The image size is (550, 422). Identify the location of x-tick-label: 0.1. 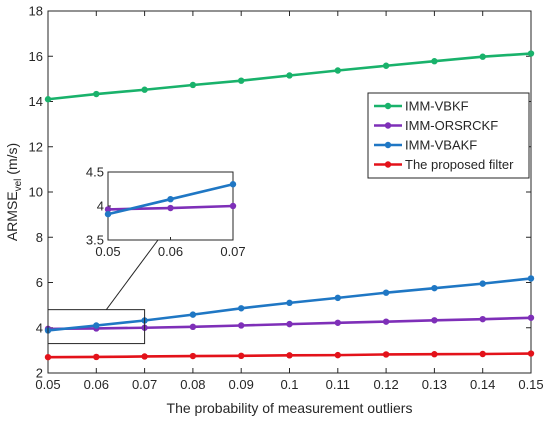
(289, 384).